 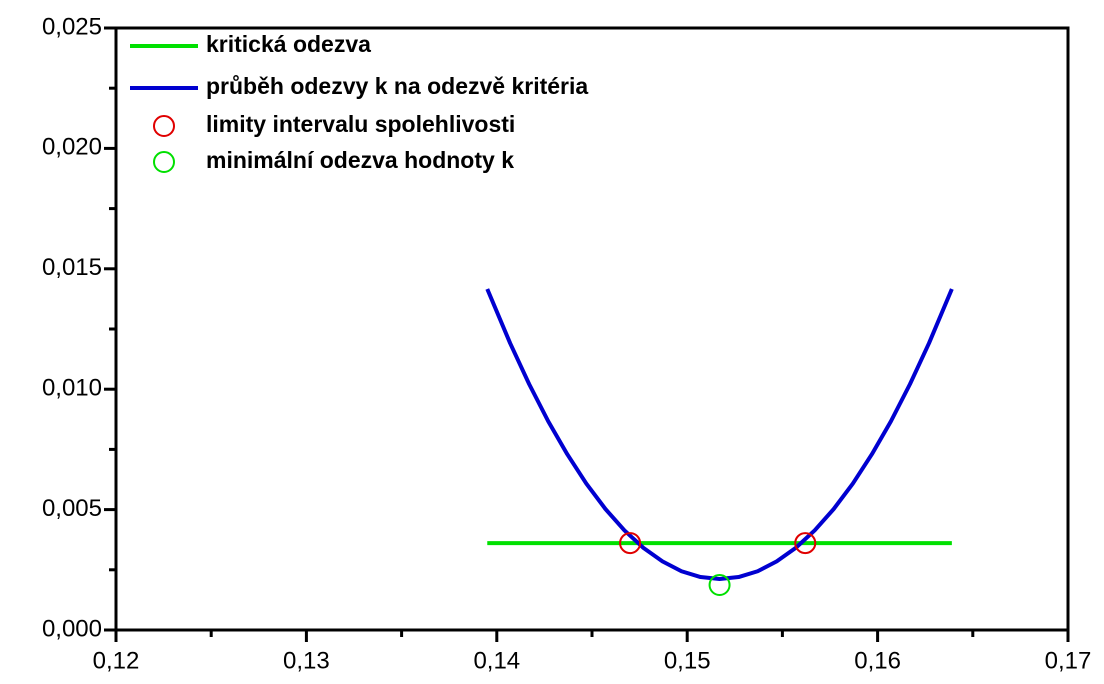 I want to click on x-tick-label: 0,14, so click(x=496, y=660).